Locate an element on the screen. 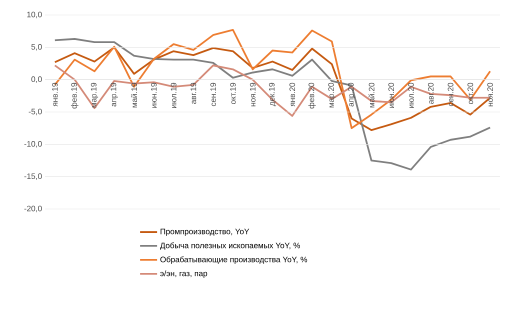 The height and width of the screenshot is (321, 515). line-series is located at coordinates (273, 90).